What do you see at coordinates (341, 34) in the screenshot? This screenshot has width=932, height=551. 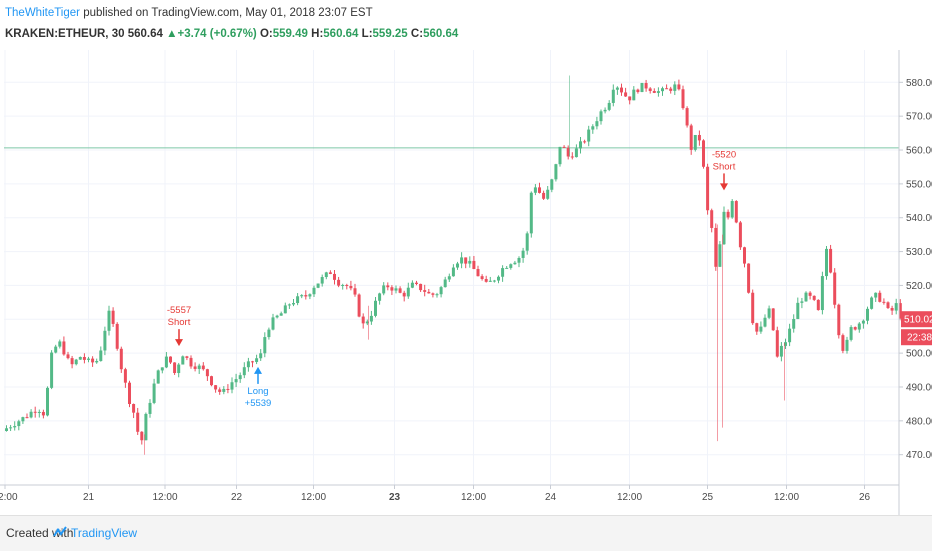 I see `high-value: 560.64` at bounding box center [341, 34].